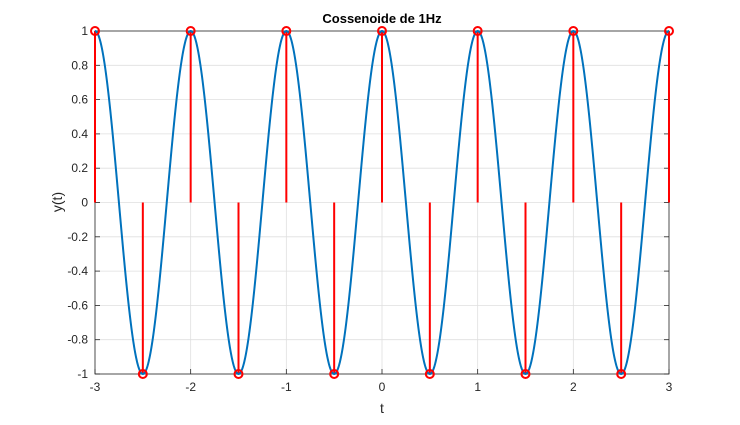  I want to click on y-tick-label: -0.2, so click(77, 237).